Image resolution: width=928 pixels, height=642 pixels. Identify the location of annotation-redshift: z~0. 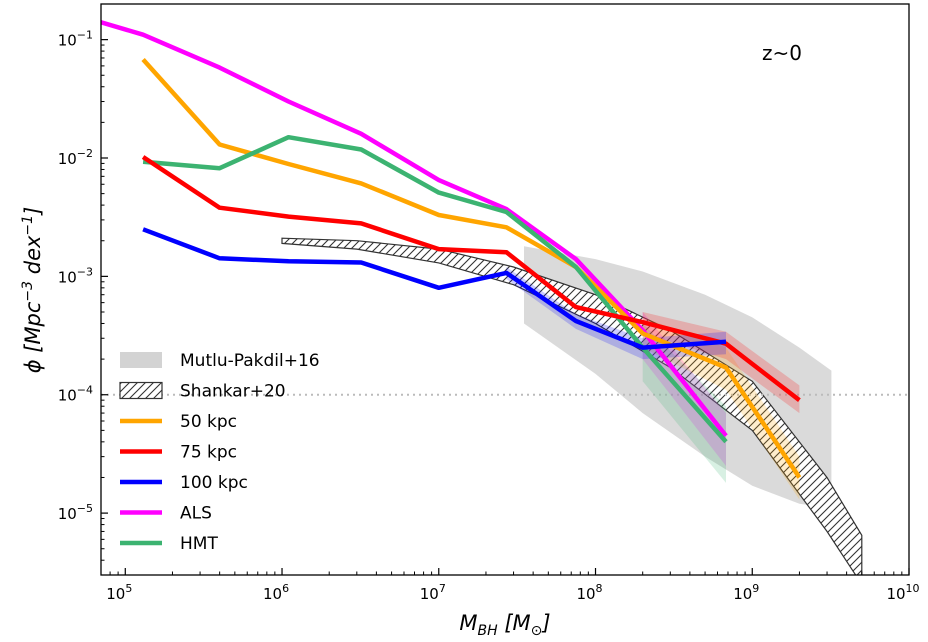
(782, 53).